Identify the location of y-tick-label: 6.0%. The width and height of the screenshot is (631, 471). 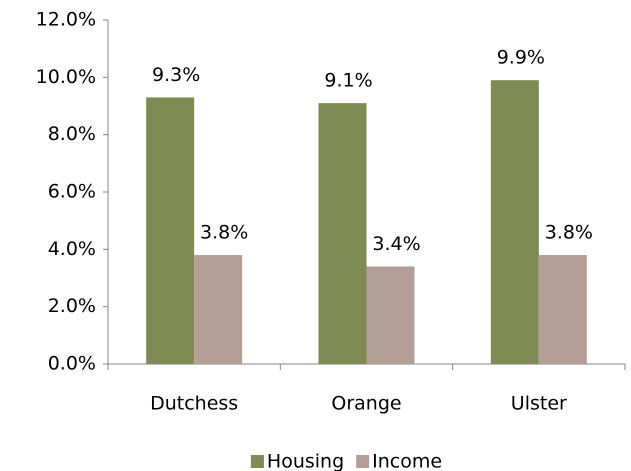
(72, 192).